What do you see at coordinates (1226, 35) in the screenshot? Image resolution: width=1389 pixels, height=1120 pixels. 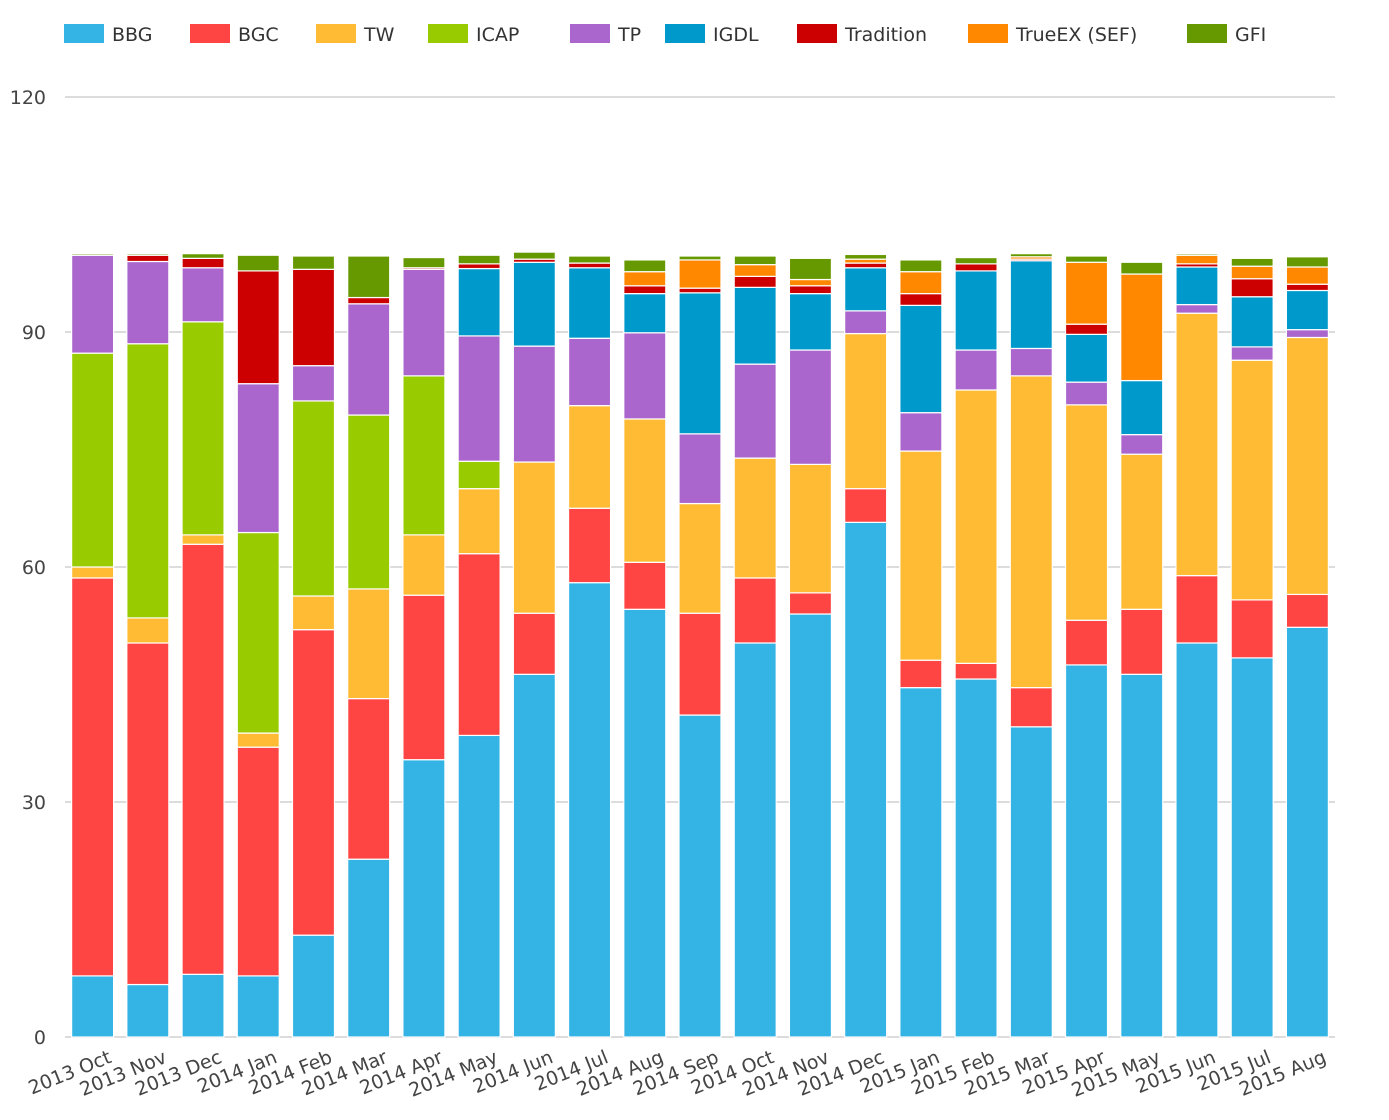 I see `legend-item-gfi: GFI` at bounding box center [1226, 35].